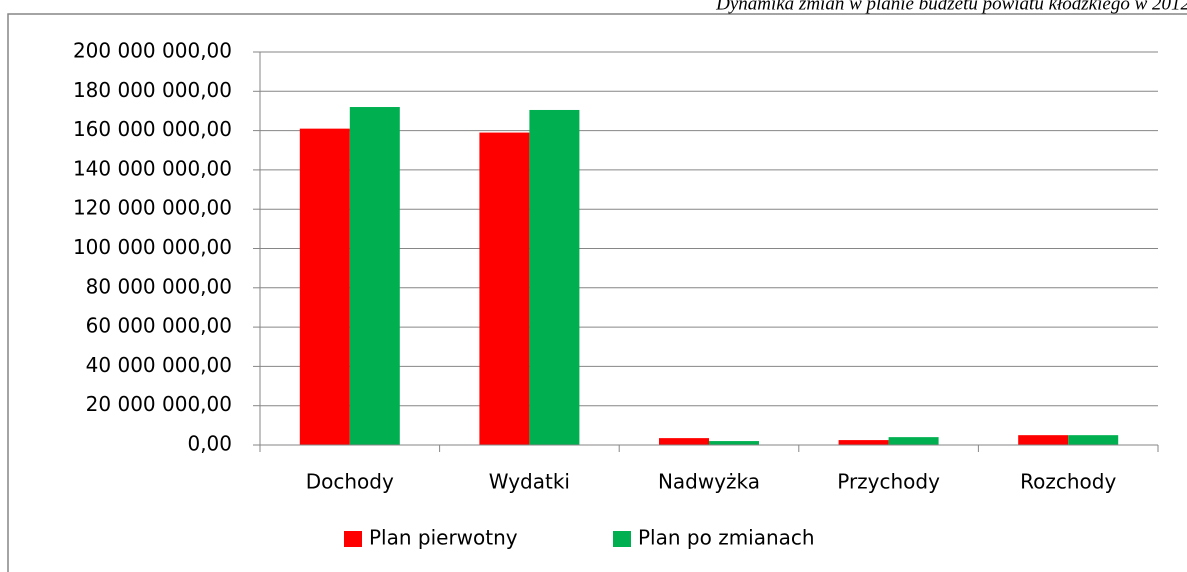 This screenshot has height=572, width=1187. I want to click on legend-label: Plan pierwotny, so click(443, 538).